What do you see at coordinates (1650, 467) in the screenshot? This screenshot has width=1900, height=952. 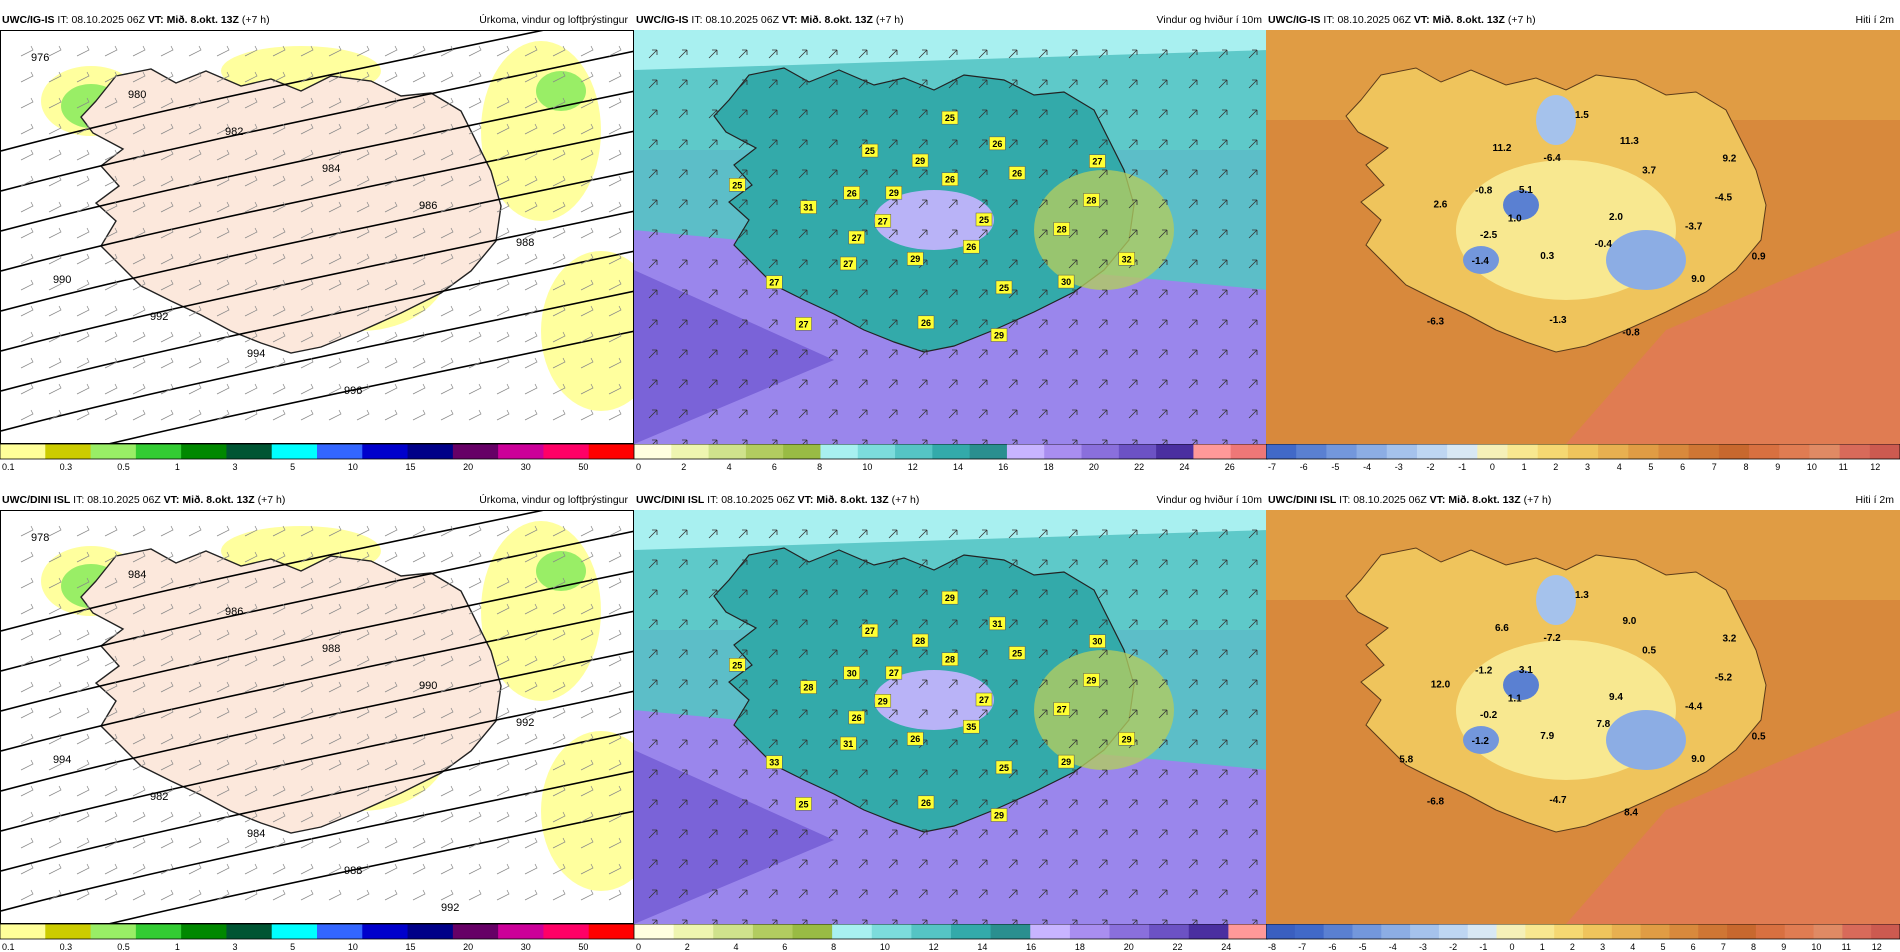 I see `colorbar-tick: 5` at bounding box center [1650, 467].